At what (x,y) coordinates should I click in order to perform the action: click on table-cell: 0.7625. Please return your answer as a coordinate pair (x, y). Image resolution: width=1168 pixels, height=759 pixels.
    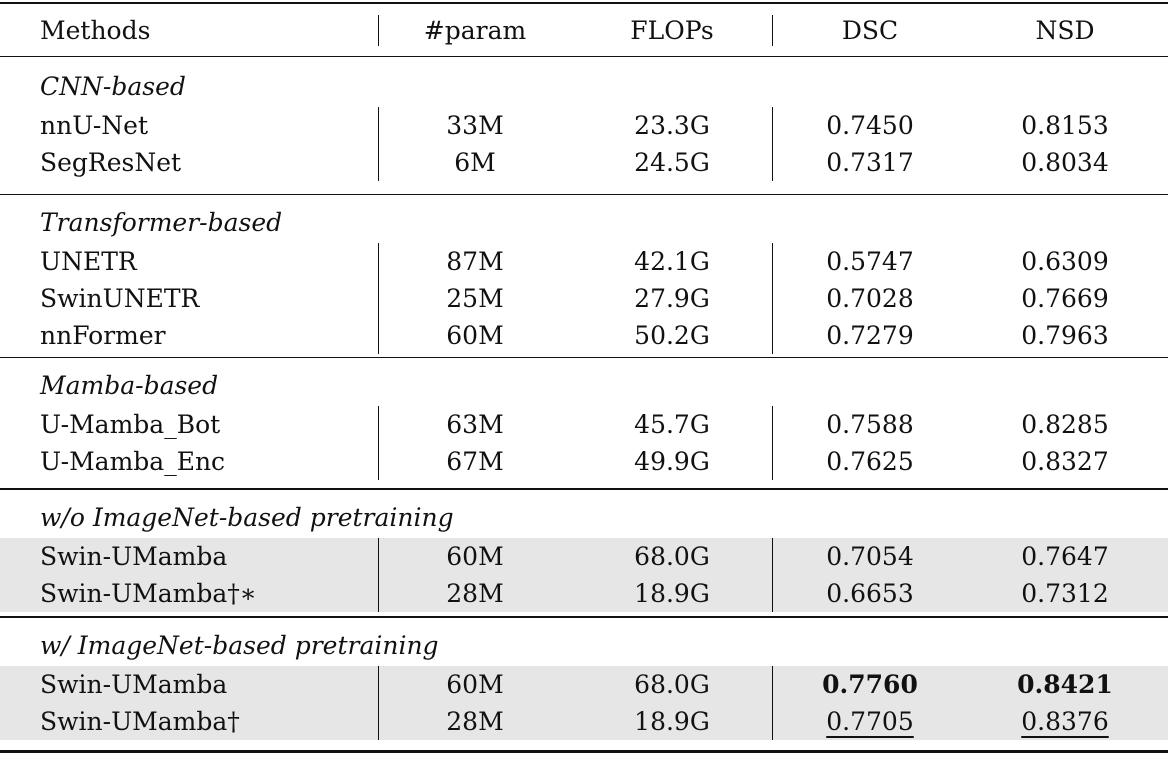
    Looking at the image, I should click on (870, 461).